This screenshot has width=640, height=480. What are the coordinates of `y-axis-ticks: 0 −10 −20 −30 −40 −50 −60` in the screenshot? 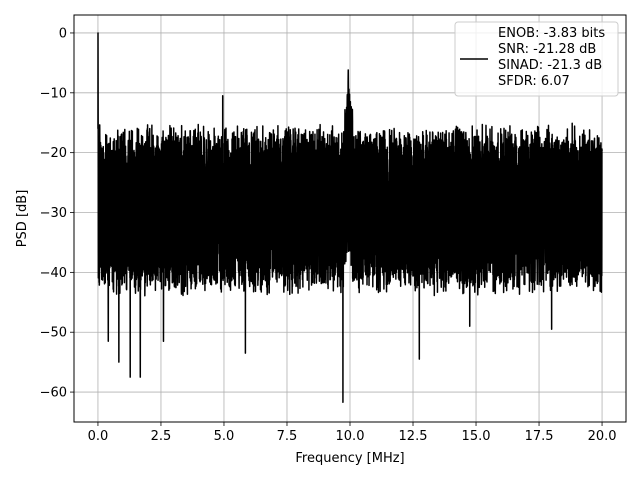 It's located at (57, 213).